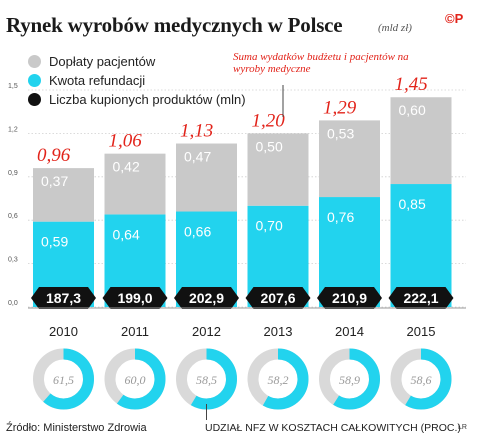 The image size is (478, 442). I want to click on legend-label-refund: Kwota refundacji, so click(97, 80).